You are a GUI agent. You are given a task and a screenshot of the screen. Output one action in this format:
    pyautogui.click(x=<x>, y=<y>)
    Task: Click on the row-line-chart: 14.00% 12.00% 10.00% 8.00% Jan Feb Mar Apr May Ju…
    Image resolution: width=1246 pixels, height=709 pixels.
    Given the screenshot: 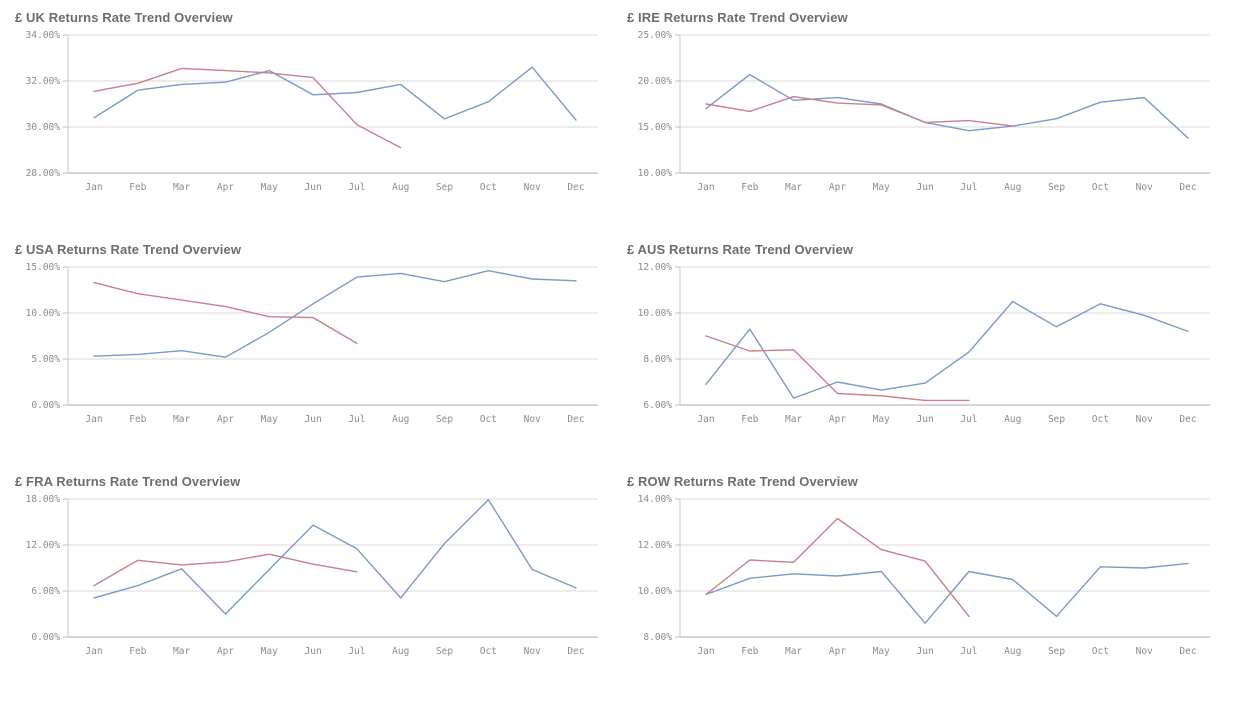 What is the action you would take?
    pyautogui.click(x=916, y=577)
    